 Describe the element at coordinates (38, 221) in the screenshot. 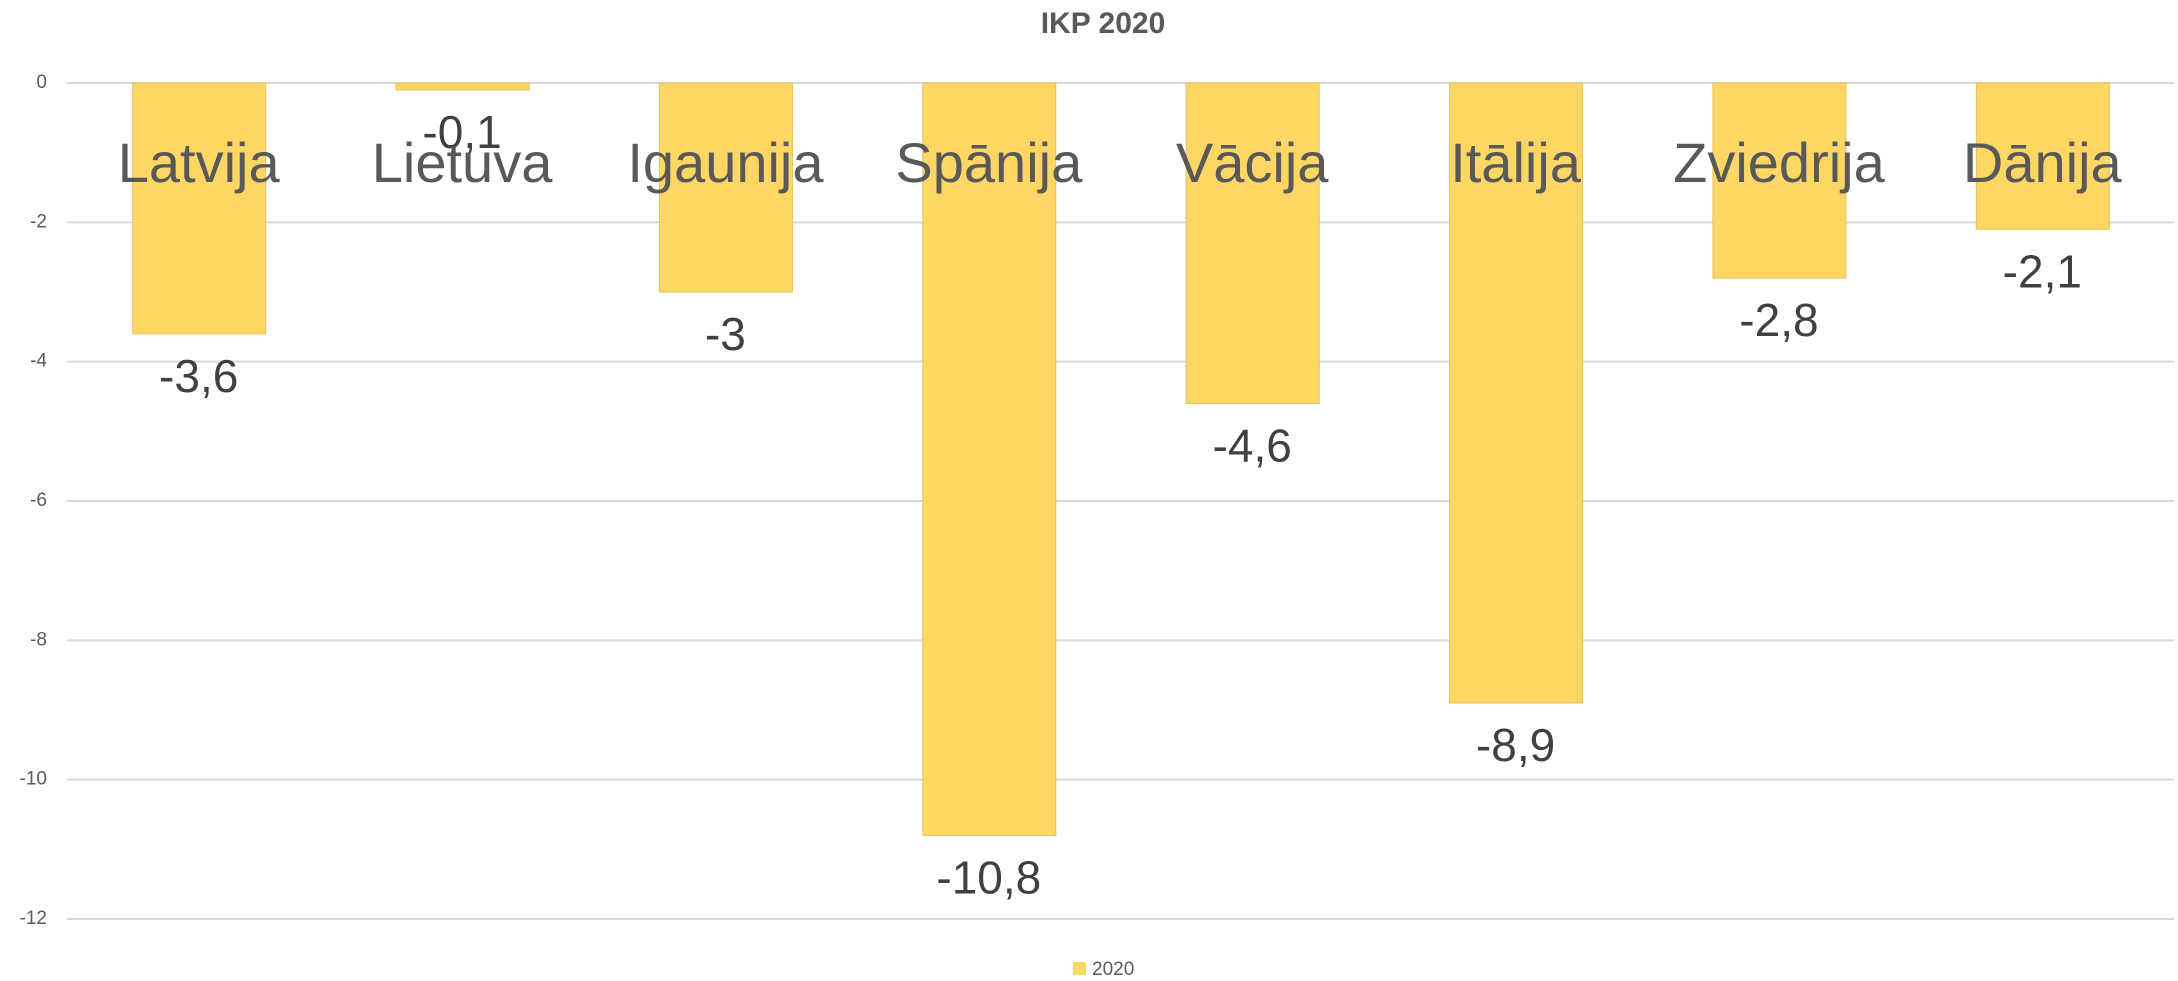

I see `y-tick-label: -2` at that location.